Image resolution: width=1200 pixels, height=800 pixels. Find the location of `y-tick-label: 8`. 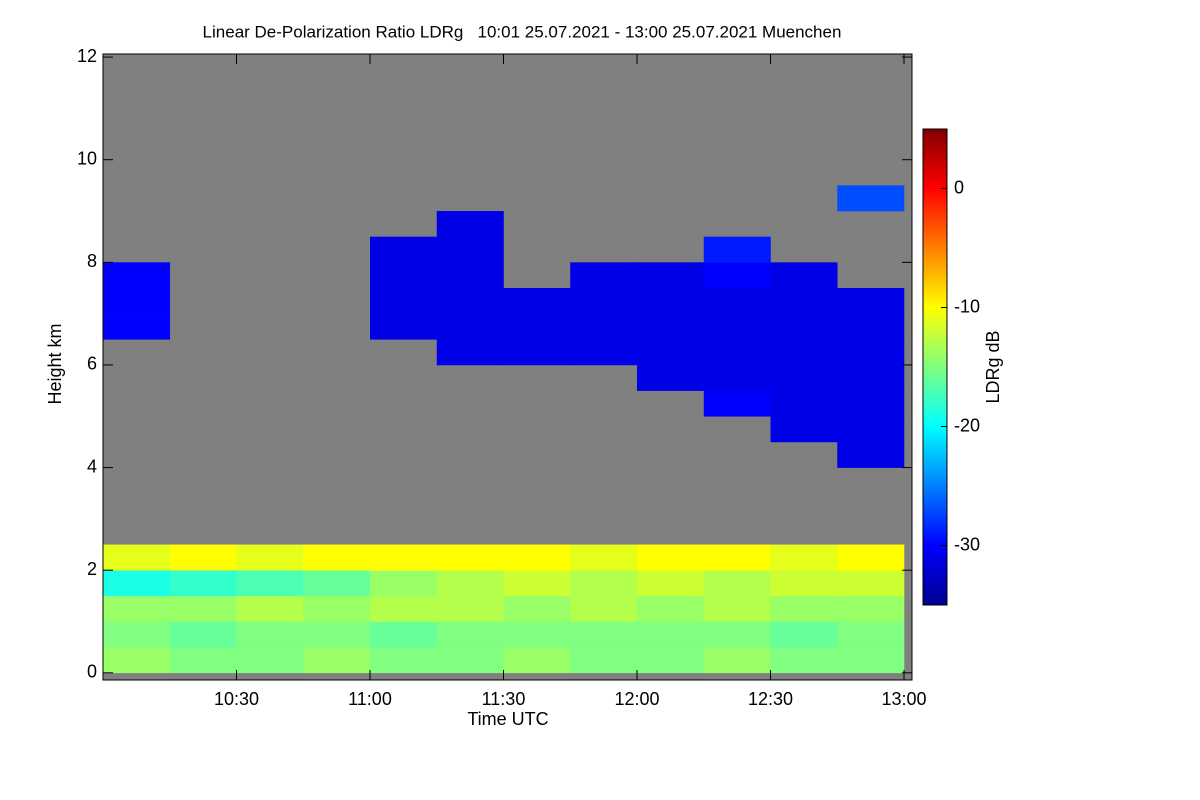

y-tick-label: 8 is located at coordinates (92, 261).